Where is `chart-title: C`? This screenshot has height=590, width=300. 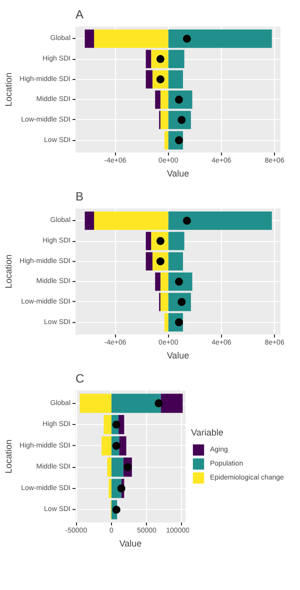 chart-title: C is located at coordinates (80, 379).